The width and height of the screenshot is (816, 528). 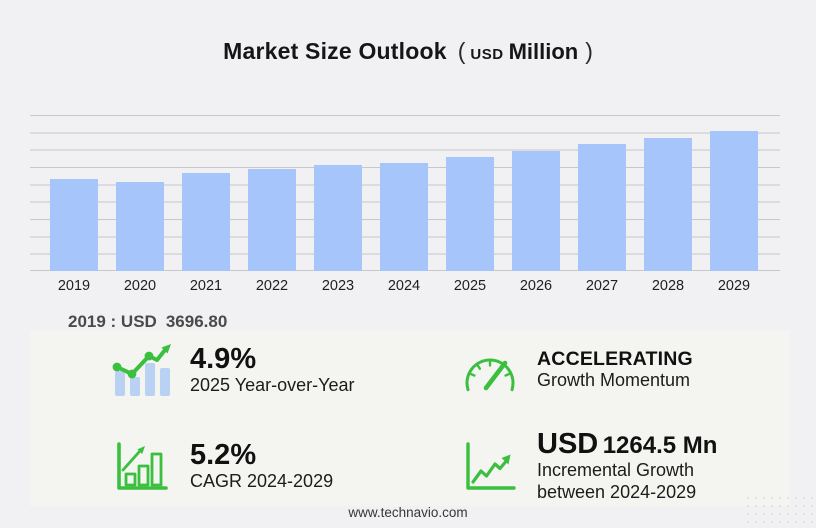 I want to click on bar-slot: 2027, so click(x=602, y=204).